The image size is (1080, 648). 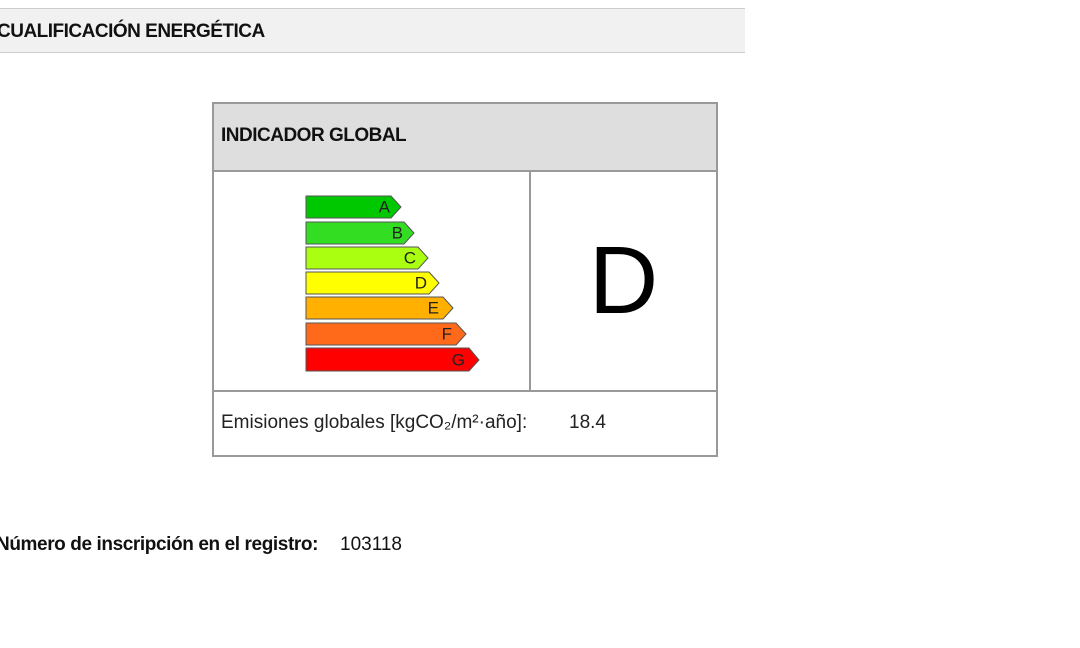 What do you see at coordinates (372, 30) in the screenshot?
I see `section-bar: CUALIFICACIÓN ENERGÉTICA` at bounding box center [372, 30].